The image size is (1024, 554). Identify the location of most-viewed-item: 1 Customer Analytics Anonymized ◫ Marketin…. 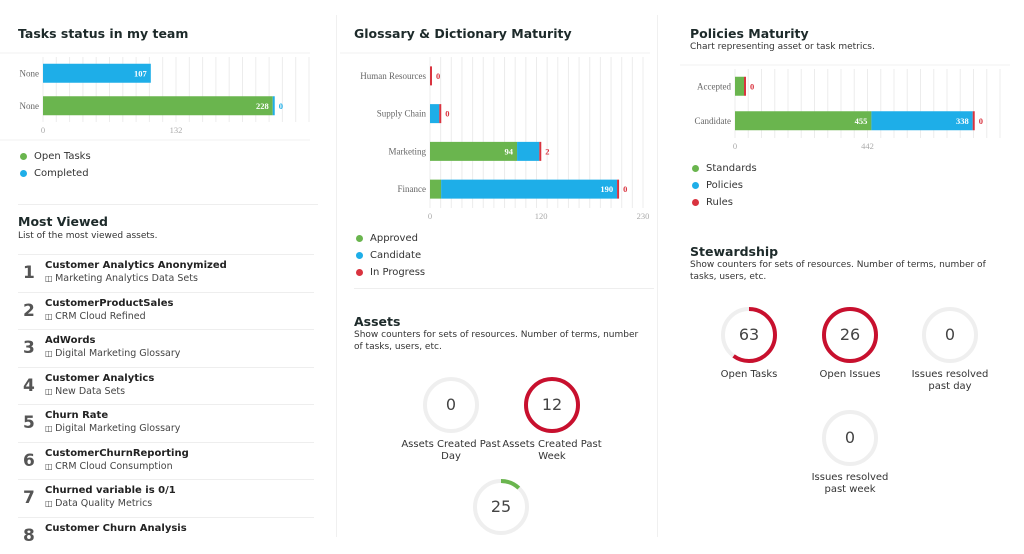
(166, 272).